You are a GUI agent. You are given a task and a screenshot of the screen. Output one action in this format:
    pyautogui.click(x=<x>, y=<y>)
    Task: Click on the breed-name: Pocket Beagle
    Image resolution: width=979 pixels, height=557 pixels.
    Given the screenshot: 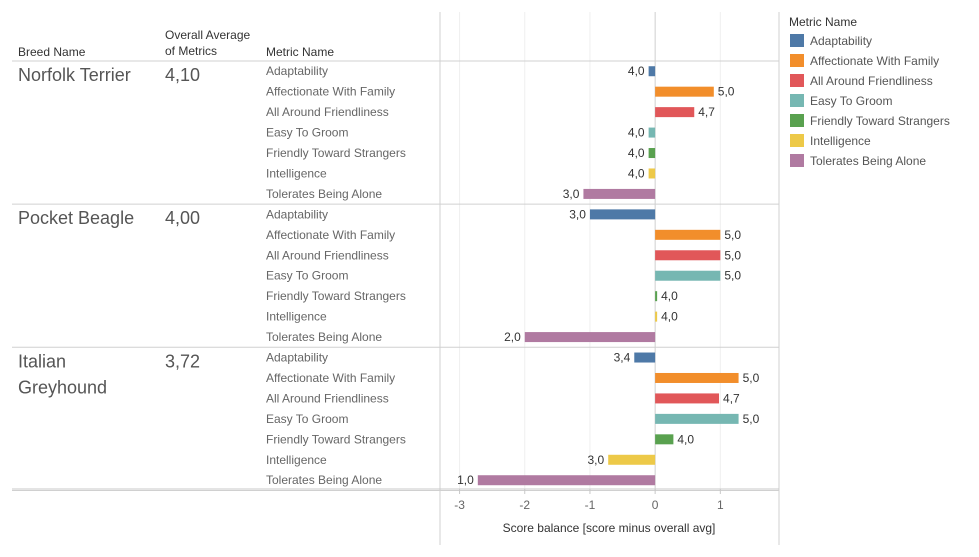 What is the action you would take?
    pyautogui.click(x=76, y=218)
    